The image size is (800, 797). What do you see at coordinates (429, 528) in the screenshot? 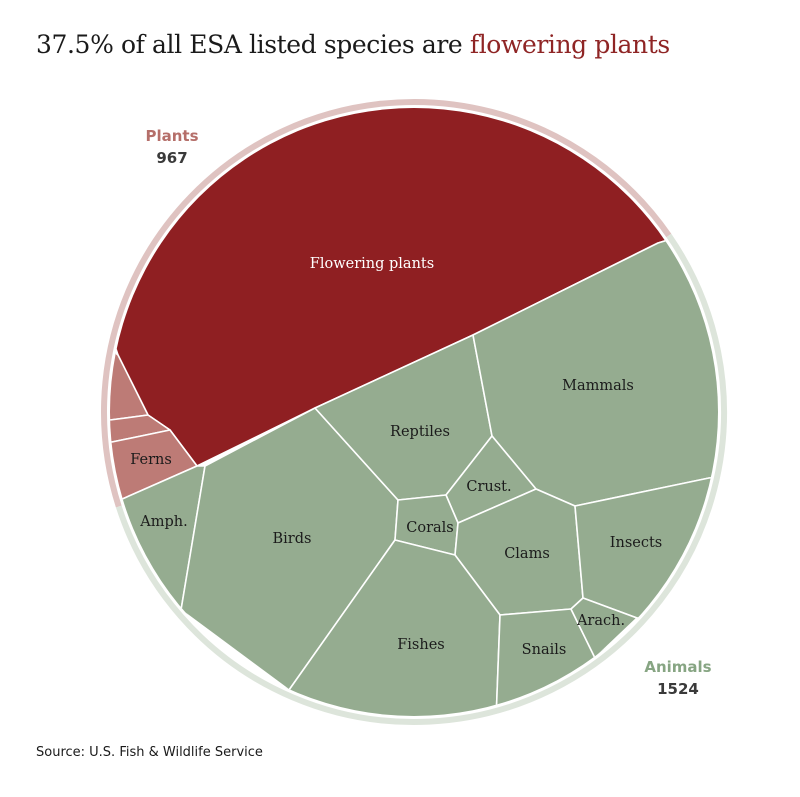
I see `cell-label-corals: Corals` at bounding box center [429, 528].